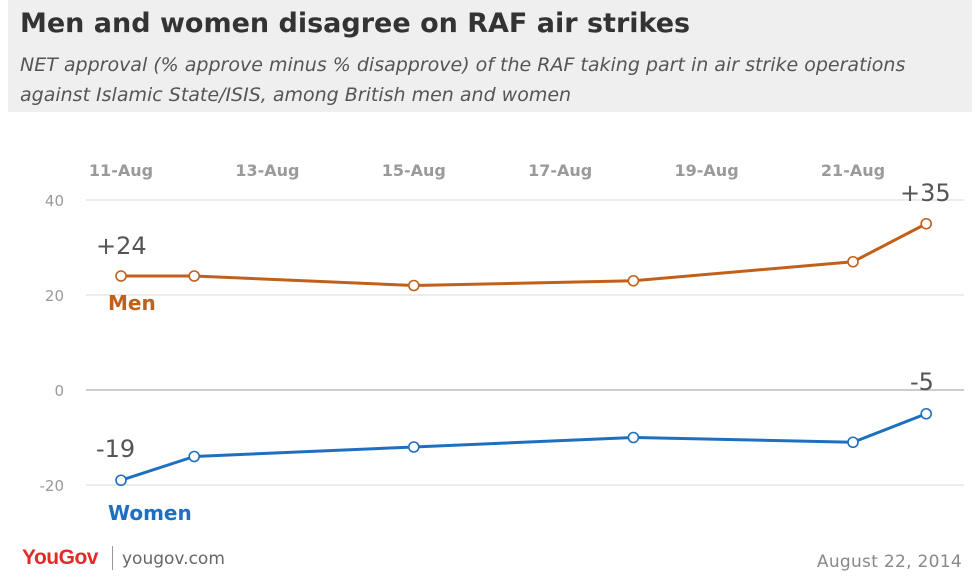 The width and height of the screenshot is (980, 579). What do you see at coordinates (267, 170) in the screenshot?
I see `x-tick-label: 13-Aug` at bounding box center [267, 170].